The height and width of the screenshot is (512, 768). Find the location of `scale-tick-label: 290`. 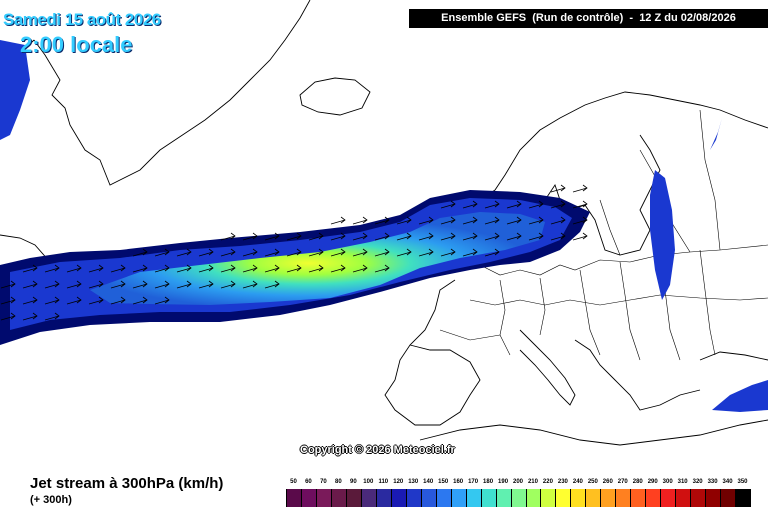

scale-tick-label: 290 is located at coordinates (652, 482).